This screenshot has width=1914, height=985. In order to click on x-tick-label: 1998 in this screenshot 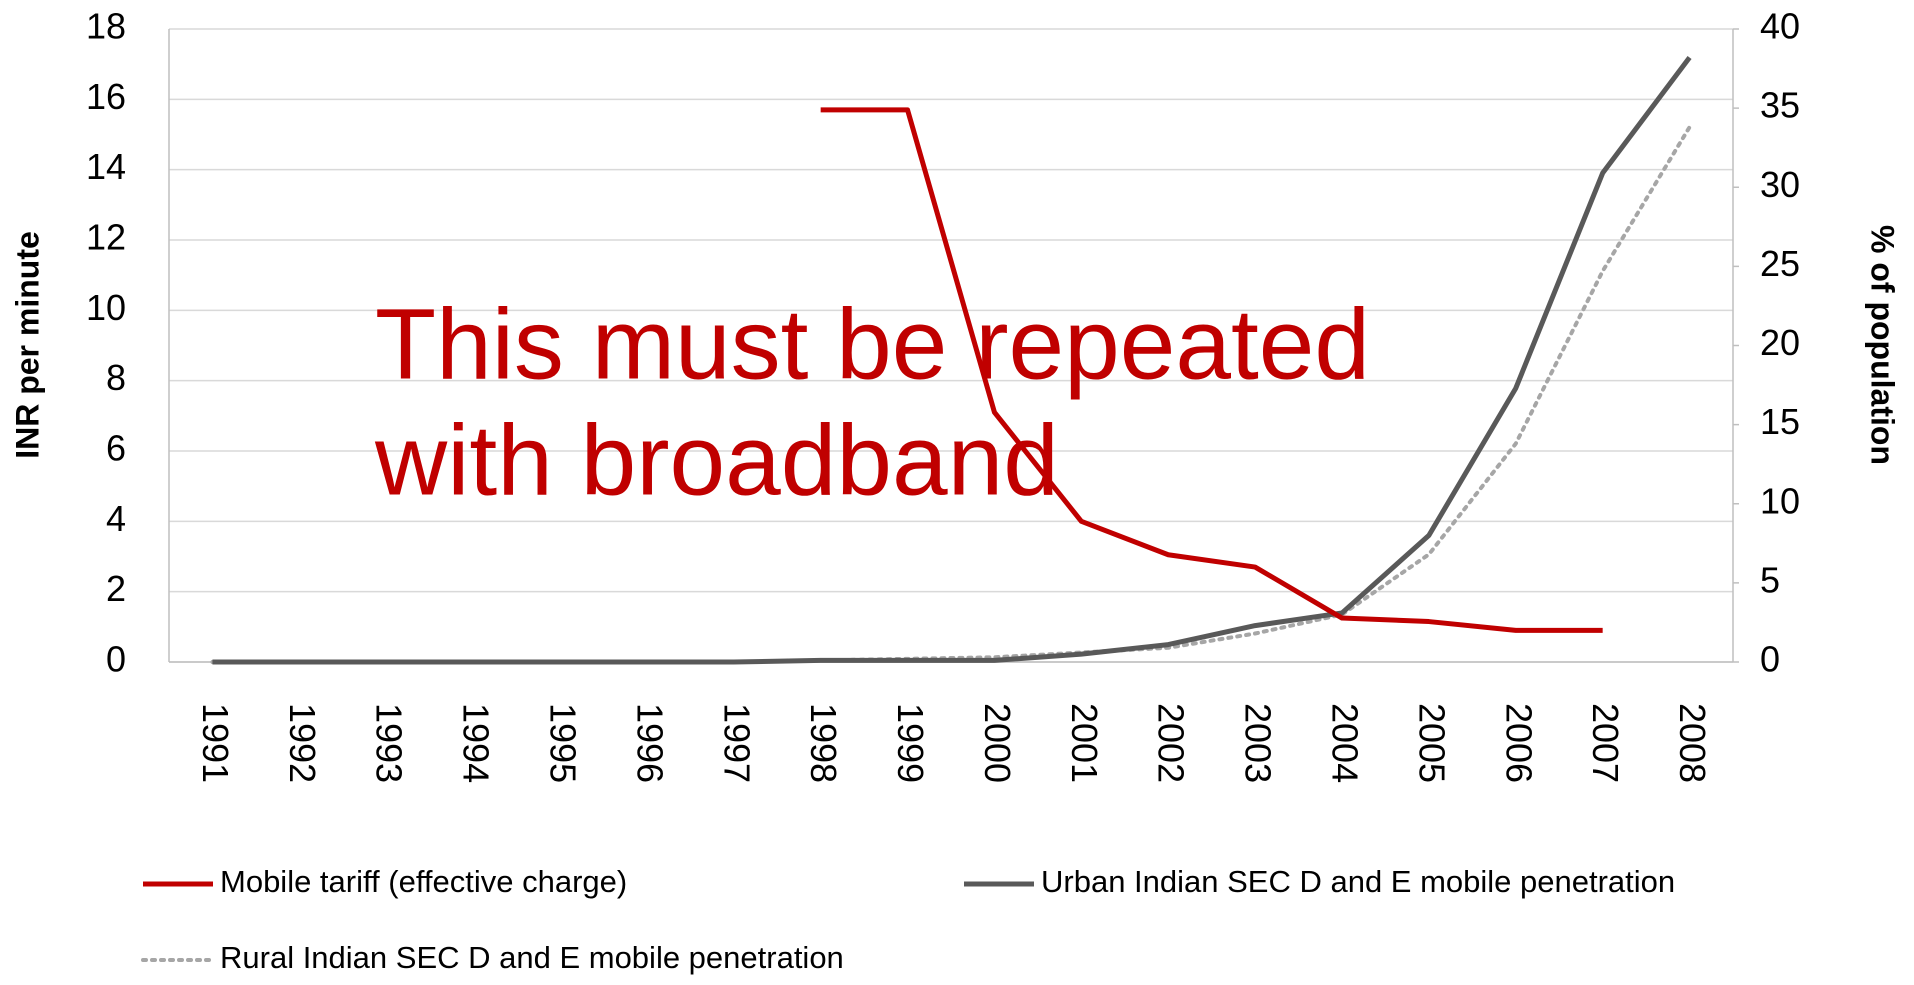, I will do `click(823, 743)`.